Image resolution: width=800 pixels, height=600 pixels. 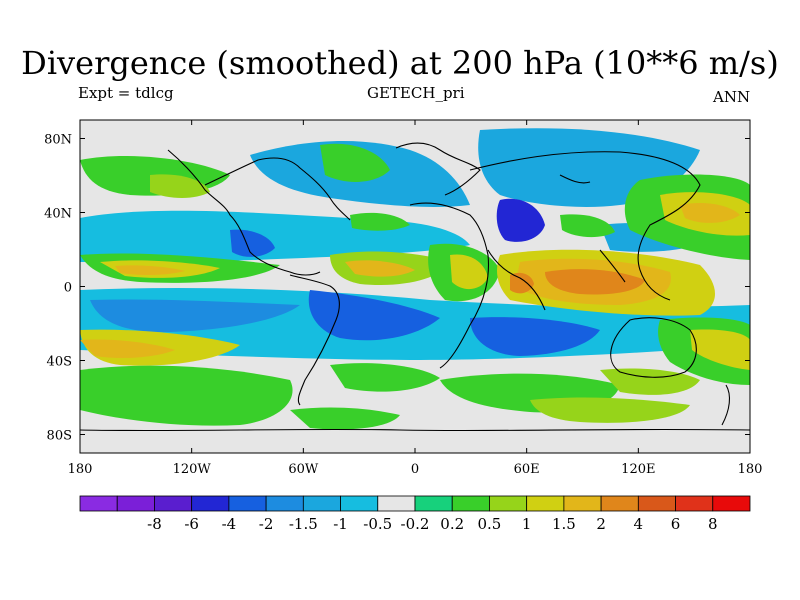 What do you see at coordinates (68, 288) in the screenshot?
I see `lat-tick-label: 0` at bounding box center [68, 288].